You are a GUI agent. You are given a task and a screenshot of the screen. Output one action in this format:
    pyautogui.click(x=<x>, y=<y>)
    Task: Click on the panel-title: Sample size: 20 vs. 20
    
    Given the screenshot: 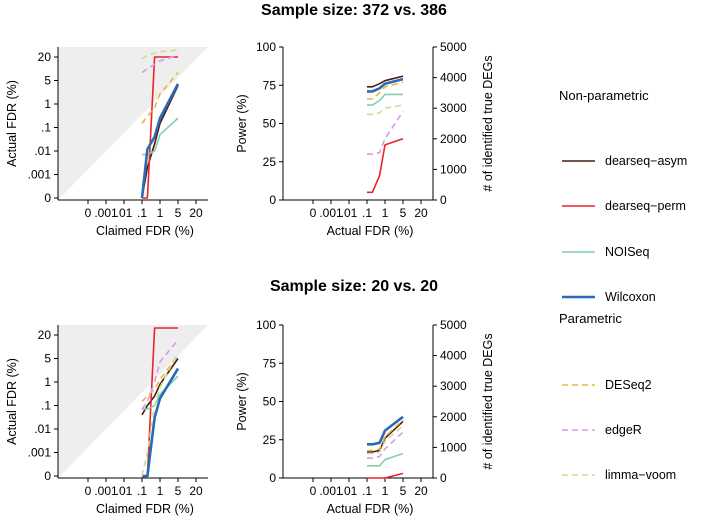 What is the action you would take?
    pyautogui.click(x=354, y=286)
    